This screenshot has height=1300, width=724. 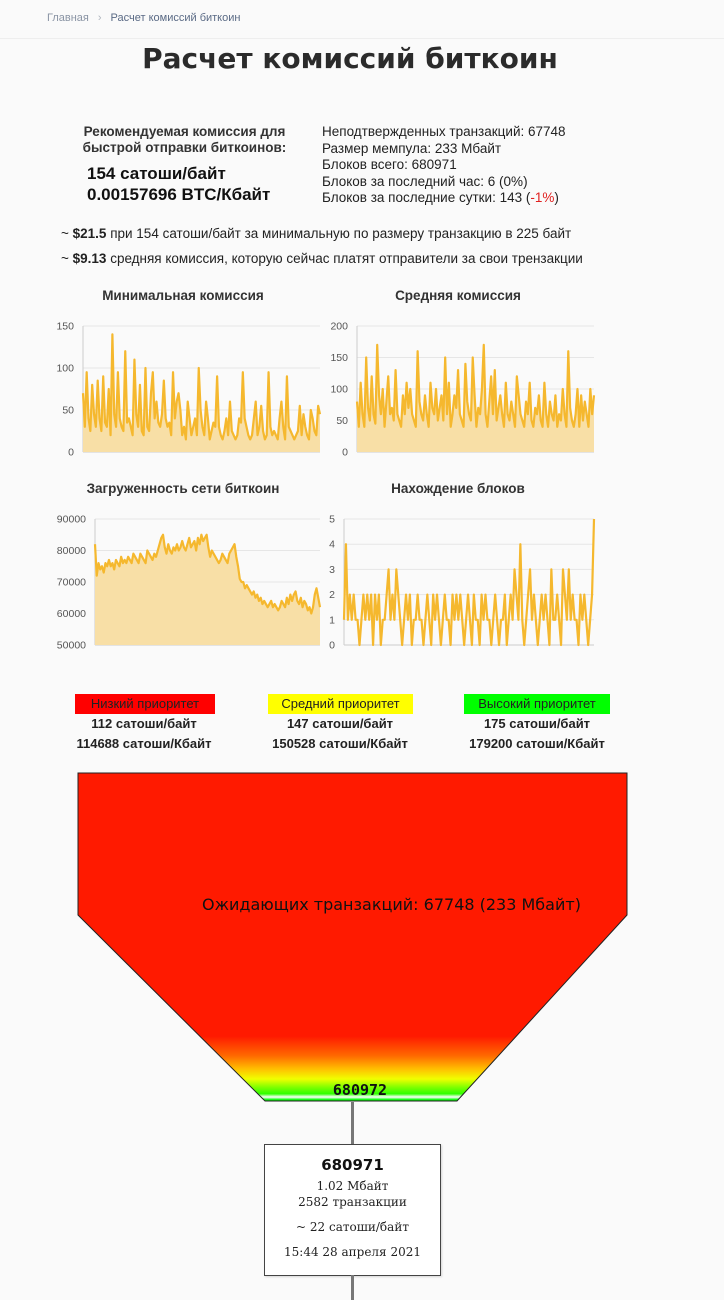 I want to click on stat-unconfirmed: Неподтвержденных транзакций: 67748, so click(x=444, y=131).